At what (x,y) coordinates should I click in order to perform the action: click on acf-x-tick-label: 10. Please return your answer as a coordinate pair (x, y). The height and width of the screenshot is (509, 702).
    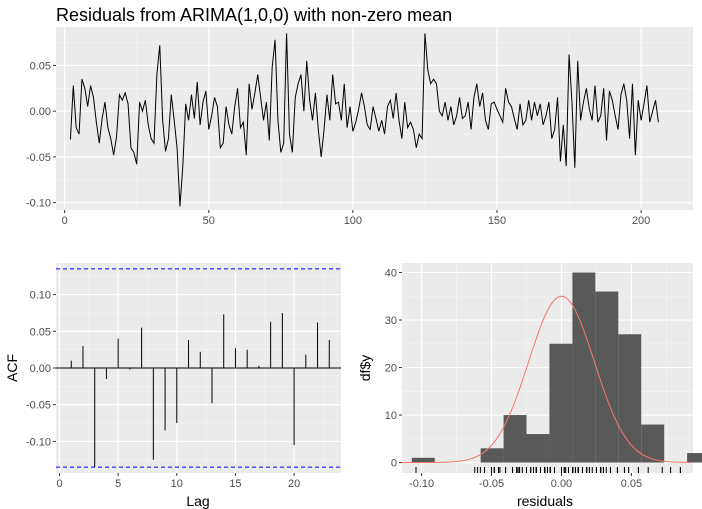
    Looking at the image, I should click on (177, 484).